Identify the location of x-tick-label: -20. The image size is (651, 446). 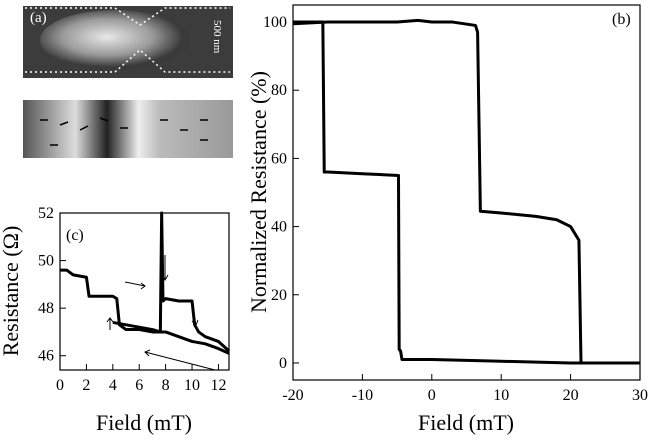
(292, 395).